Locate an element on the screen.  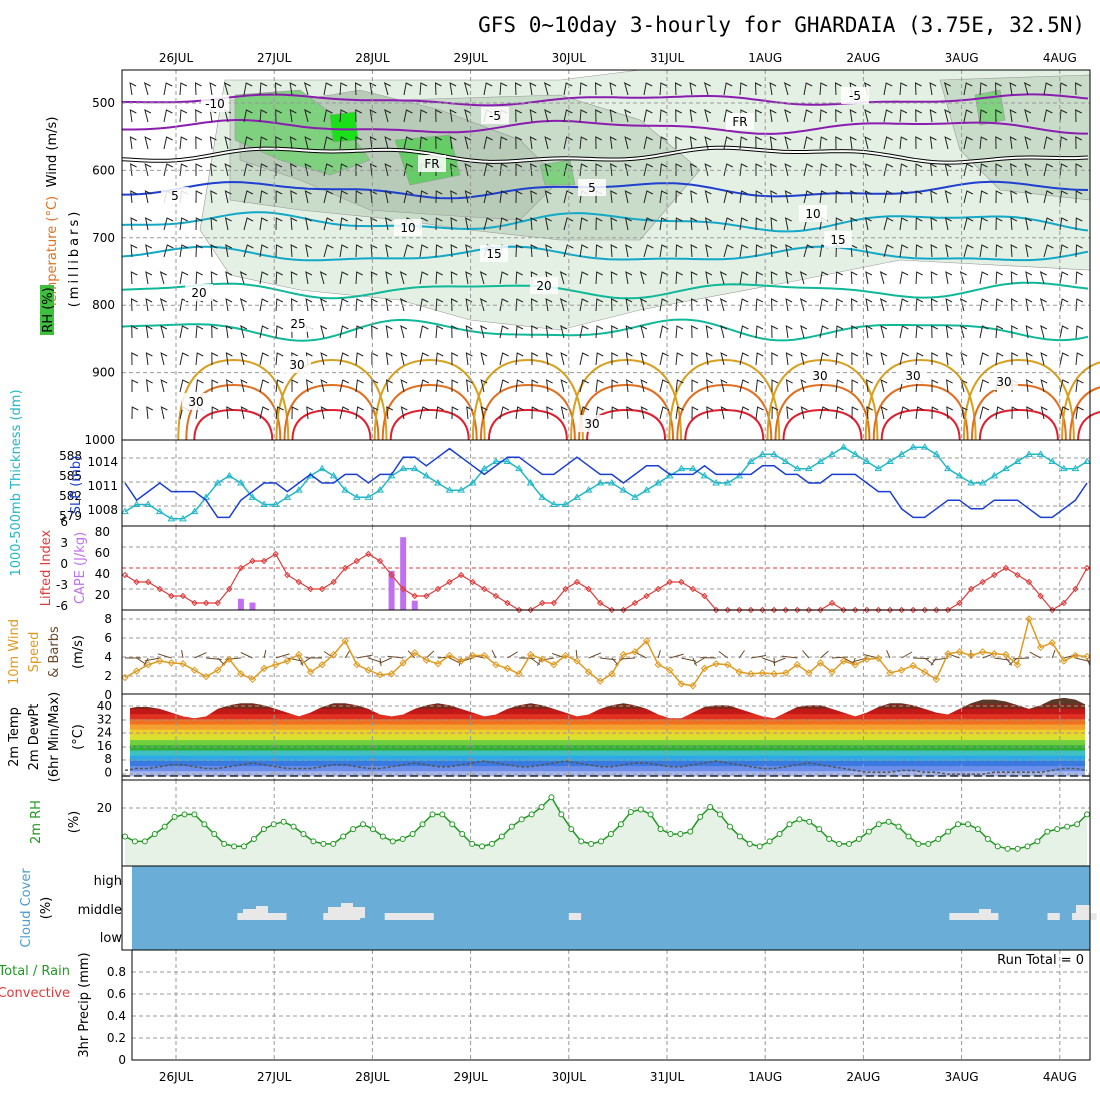
bottom-date-31JUL: 31JUL is located at coordinates (667, 1077).